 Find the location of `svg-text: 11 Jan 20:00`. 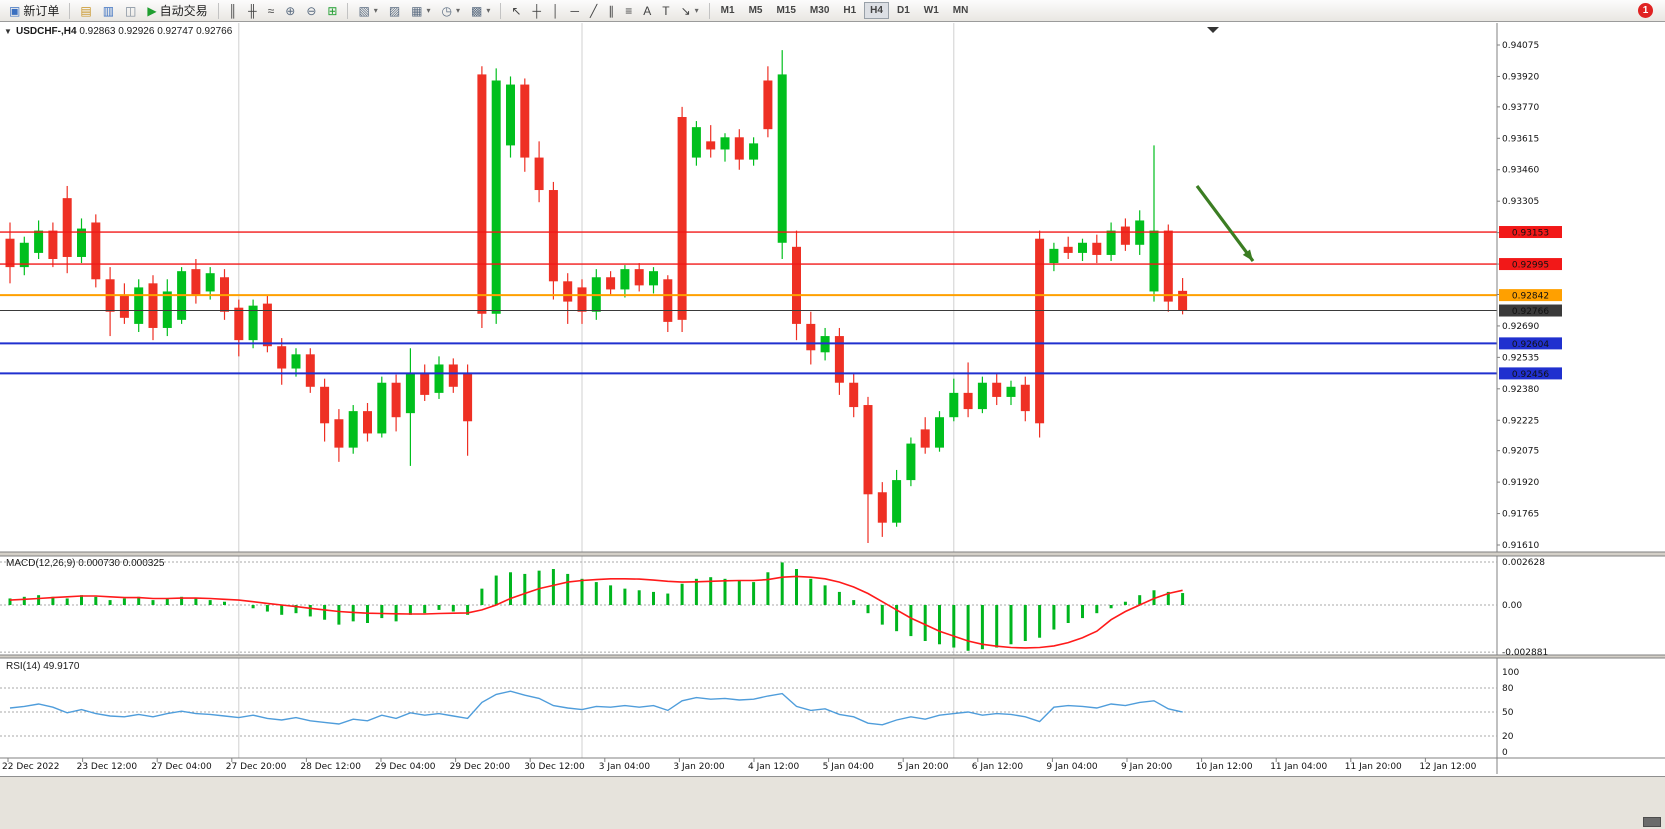

svg-text: 11 Jan 20:00 is located at coordinates (1373, 767).